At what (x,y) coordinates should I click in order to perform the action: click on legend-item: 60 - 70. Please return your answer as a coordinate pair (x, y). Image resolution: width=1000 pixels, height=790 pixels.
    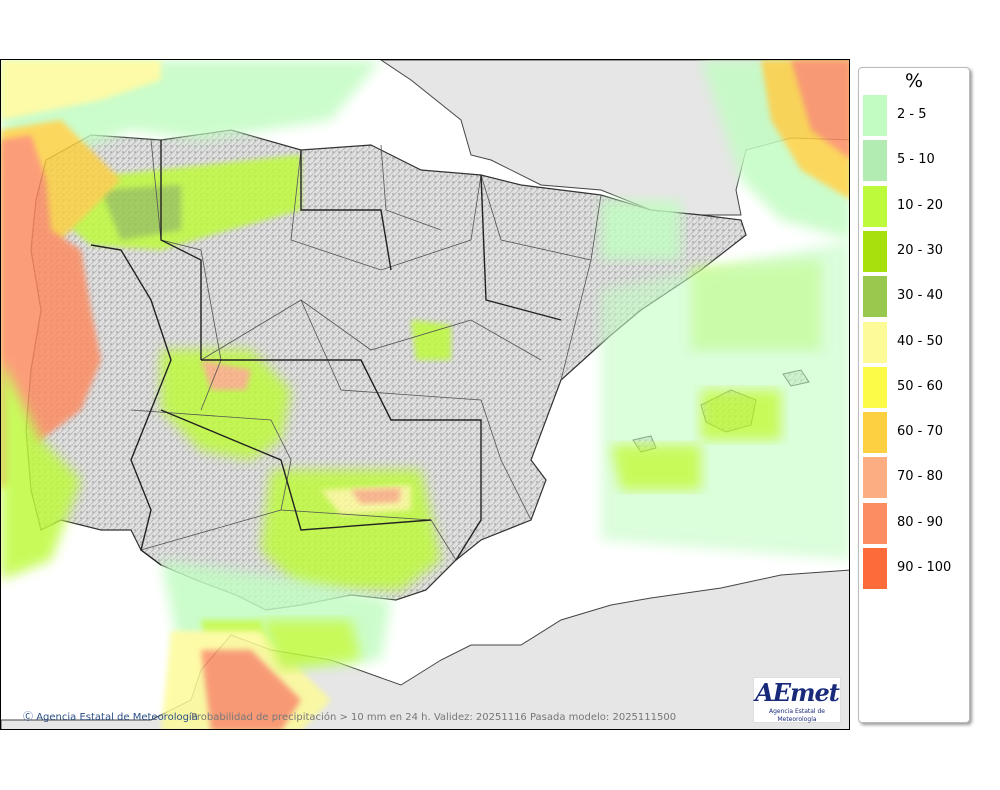
    Looking at the image, I should click on (915, 433).